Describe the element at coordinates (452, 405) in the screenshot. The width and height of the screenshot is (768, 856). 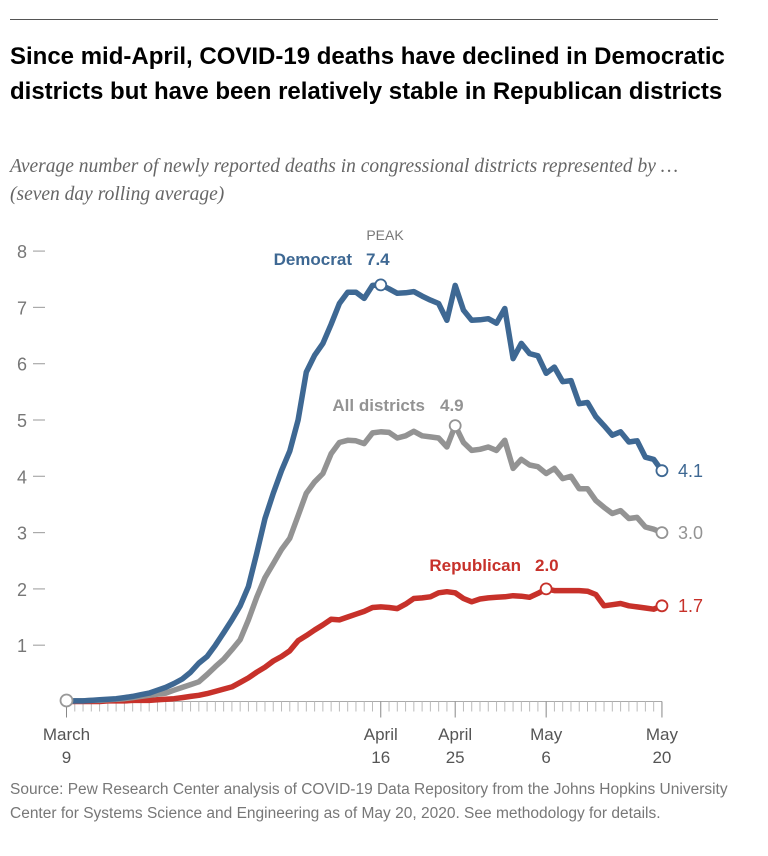
I see `peak-value-all: 4.9` at that location.